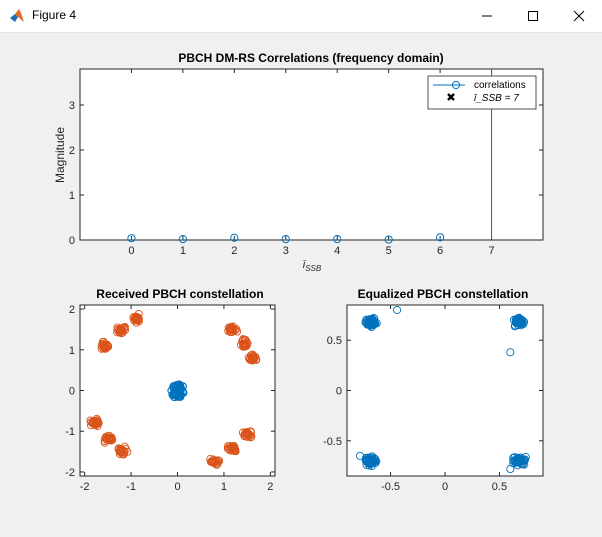 The width and height of the screenshot is (602, 537). I want to click on x-tick-label: 7, so click(491, 251).